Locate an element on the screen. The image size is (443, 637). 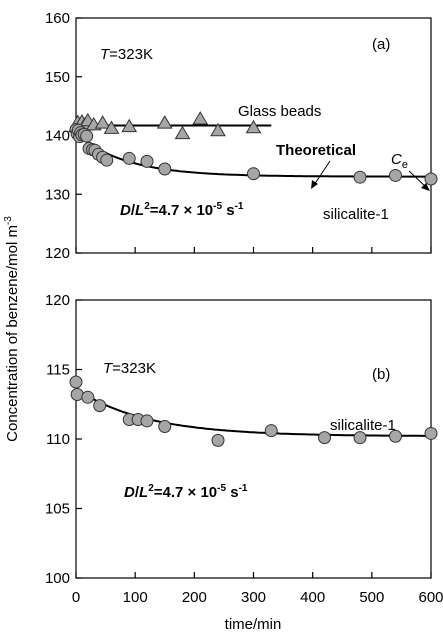
ce-label: Ce is located at coordinates (399, 161).